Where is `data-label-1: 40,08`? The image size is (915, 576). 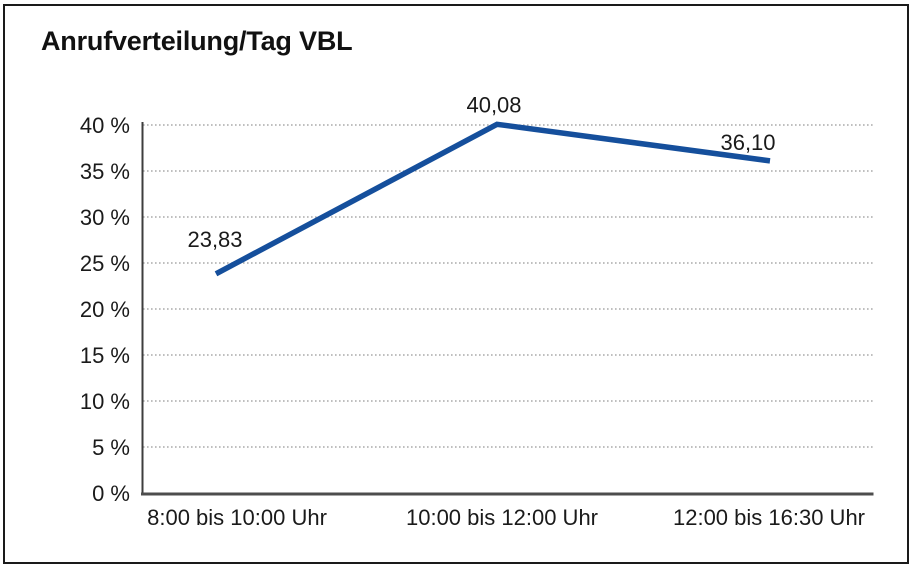 data-label-1: 40,08 is located at coordinates (493, 104).